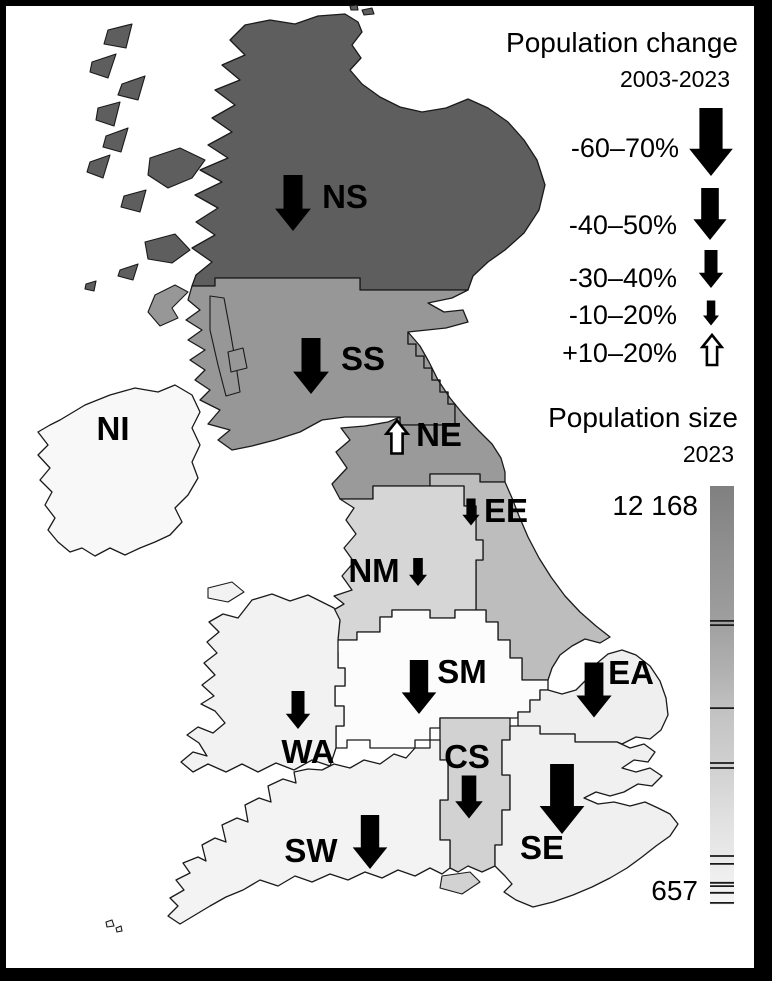 Image resolution: width=772 pixels, height=981 pixels. I want to click on marker-ee: EE, so click(495, 510).